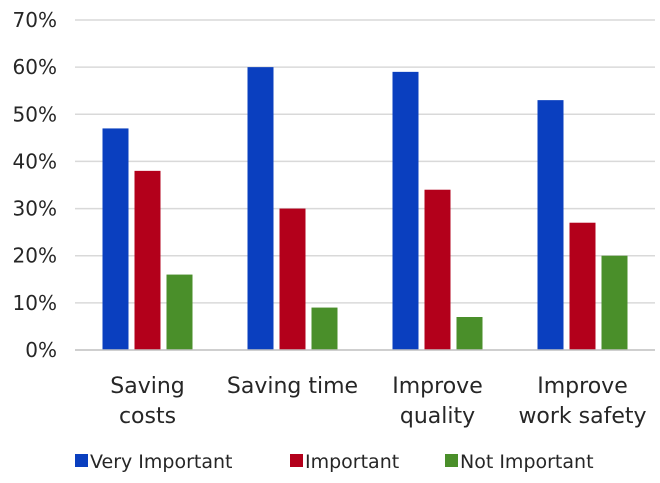 This screenshot has height=483, width=660. Describe the element at coordinates (35, 209) in the screenshot. I see `y-tick-label: 30%` at that location.